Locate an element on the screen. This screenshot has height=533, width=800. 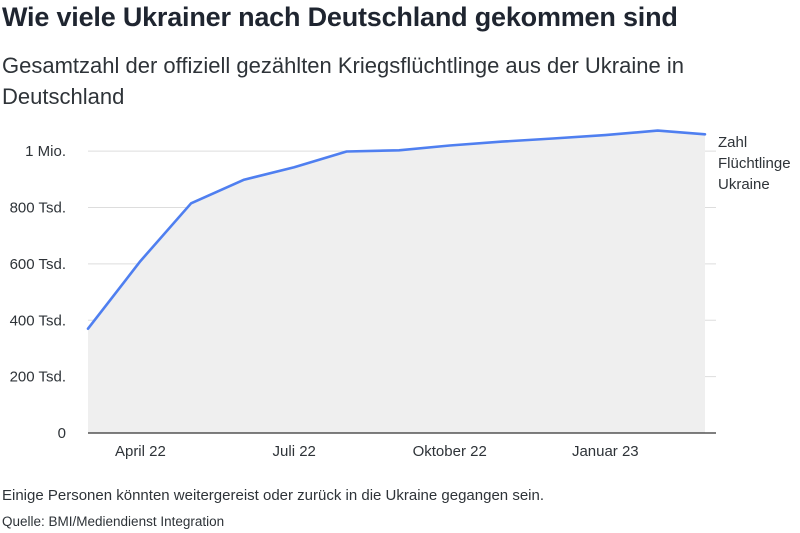
y-tick-label: 0 is located at coordinates (62, 433).